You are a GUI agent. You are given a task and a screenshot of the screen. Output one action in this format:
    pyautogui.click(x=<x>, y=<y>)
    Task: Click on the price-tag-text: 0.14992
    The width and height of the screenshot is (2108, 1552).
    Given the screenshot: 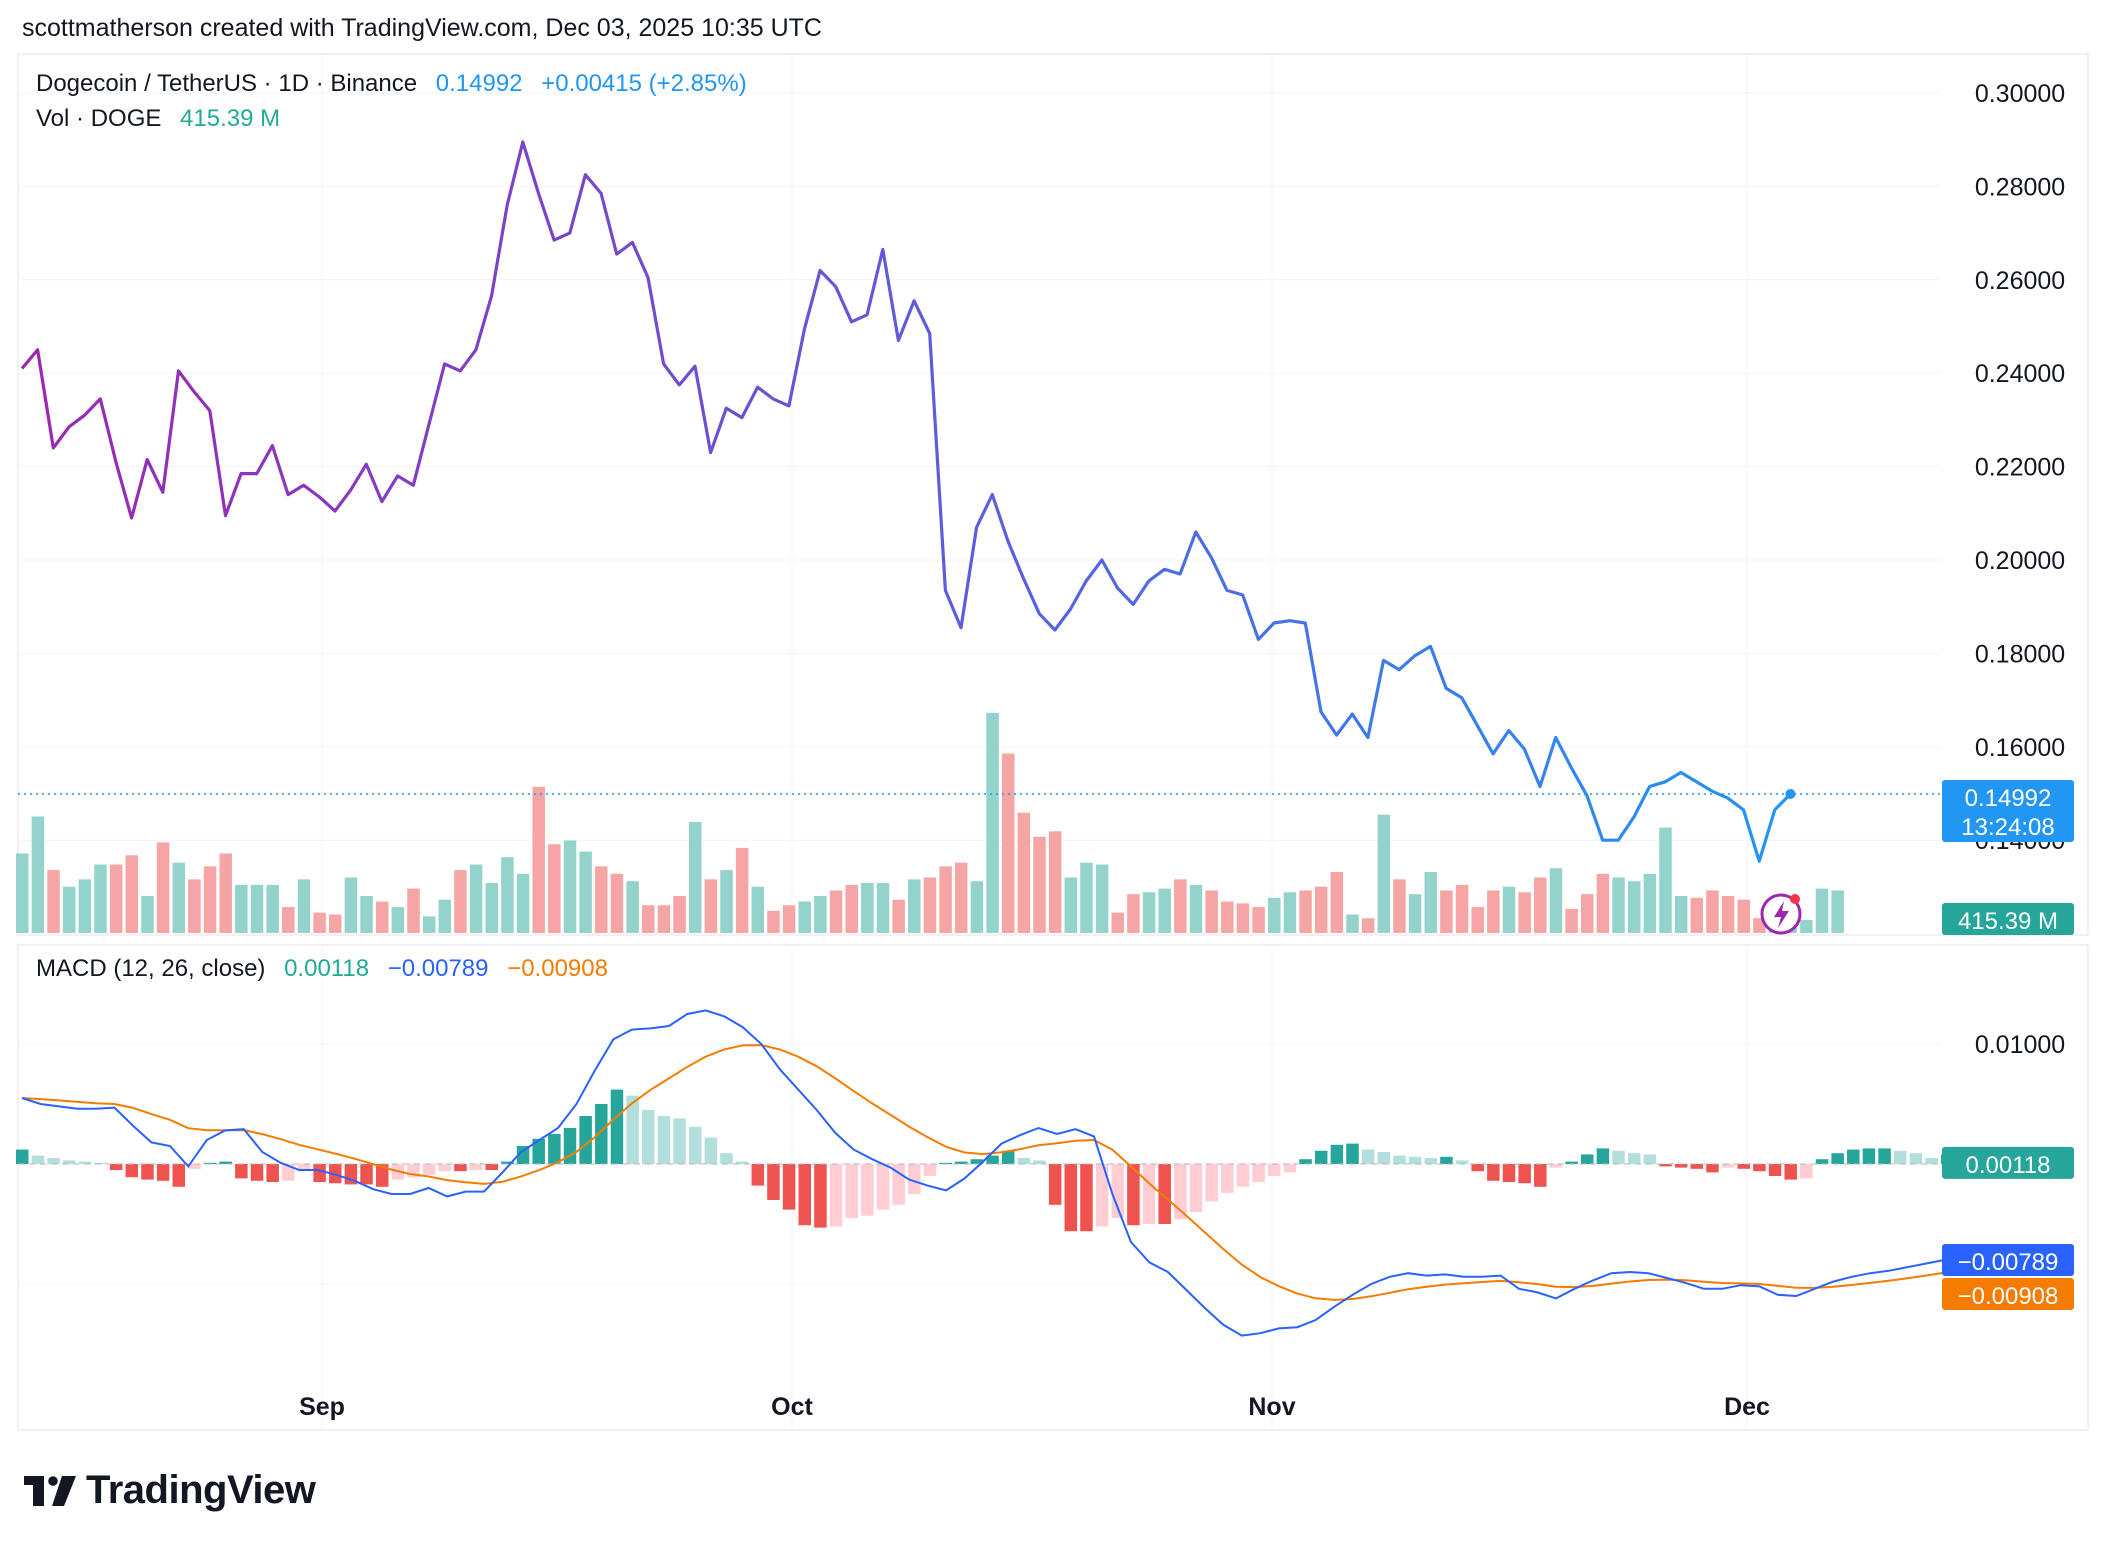 What is the action you would take?
    pyautogui.click(x=2008, y=798)
    